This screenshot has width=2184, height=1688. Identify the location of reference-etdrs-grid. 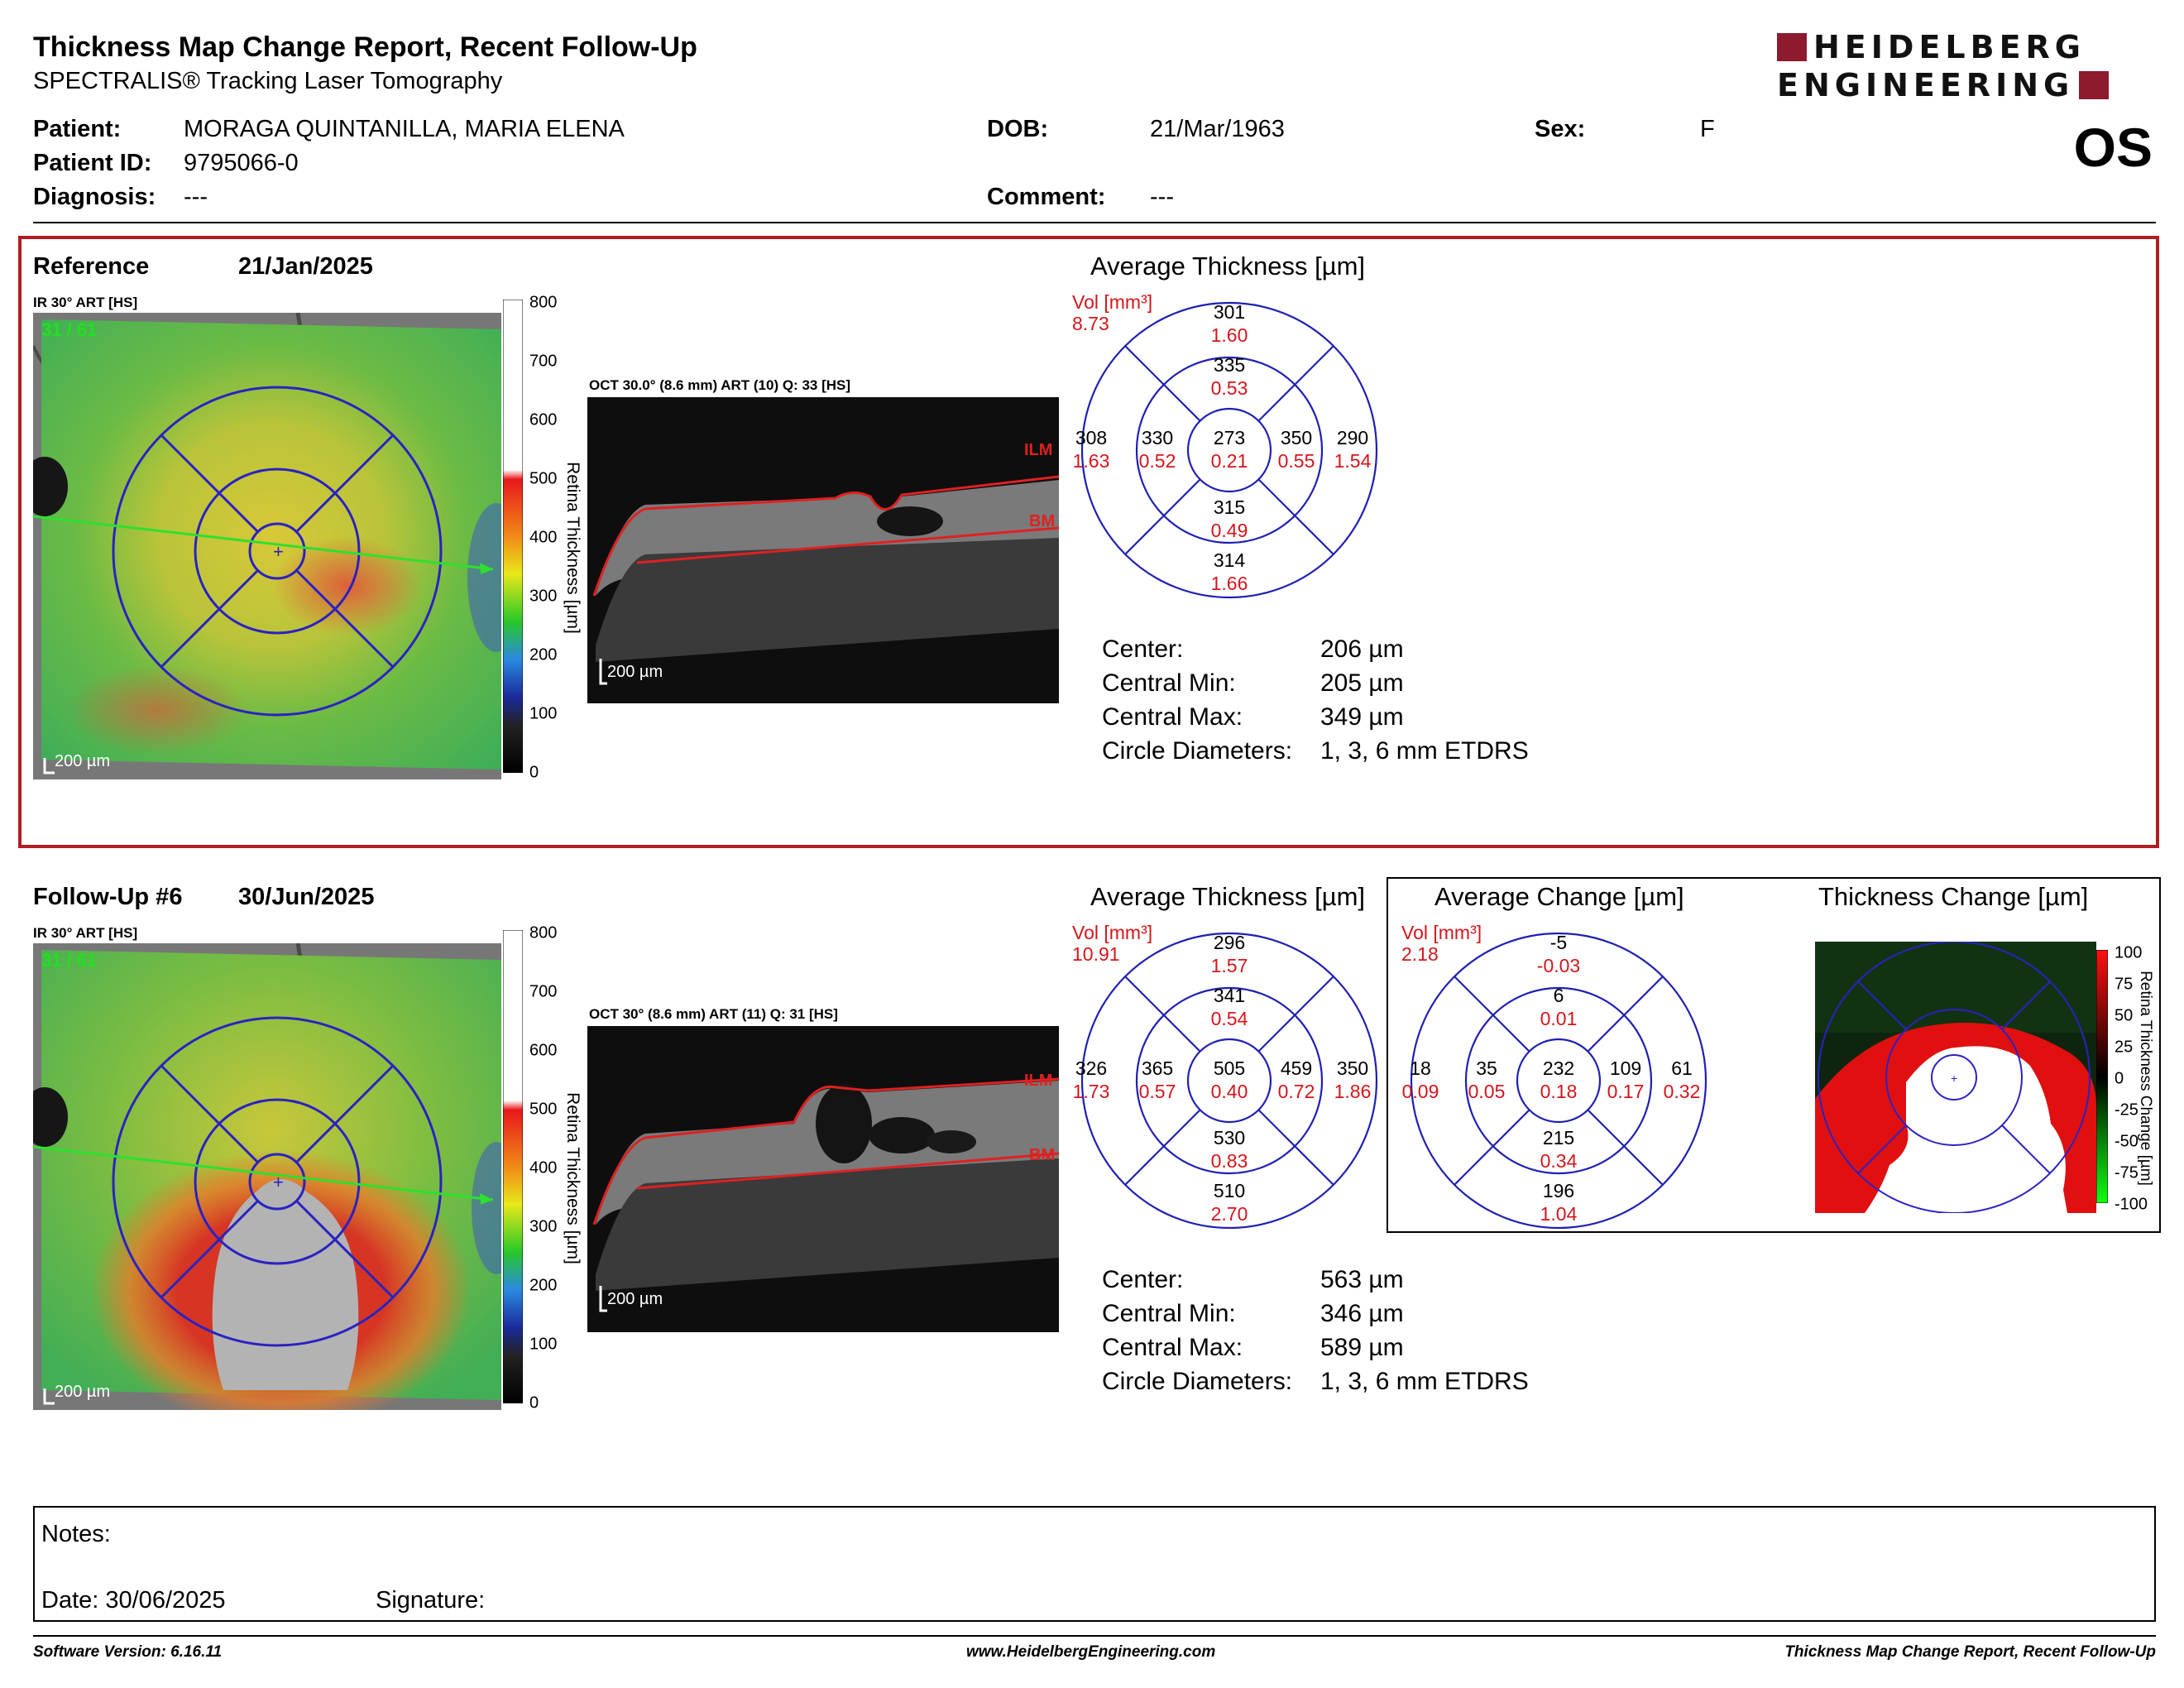
(1237, 448).